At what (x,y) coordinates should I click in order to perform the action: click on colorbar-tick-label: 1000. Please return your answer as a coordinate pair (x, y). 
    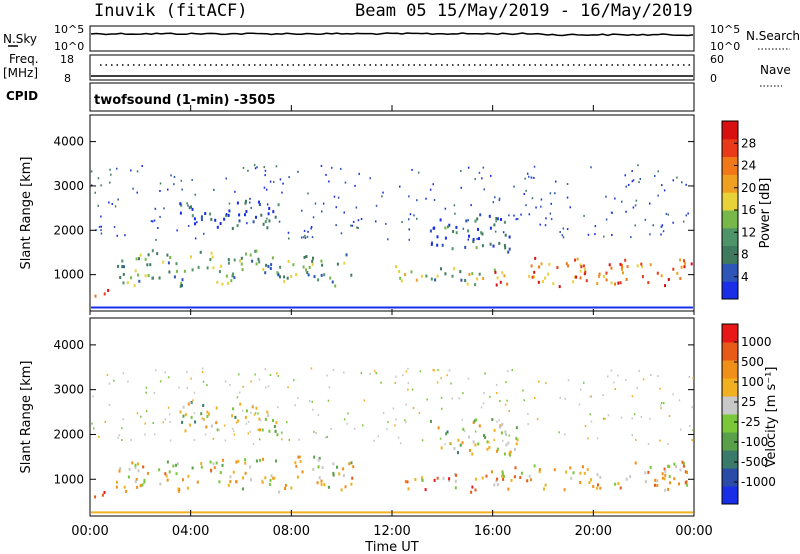
    Looking at the image, I should click on (756, 342).